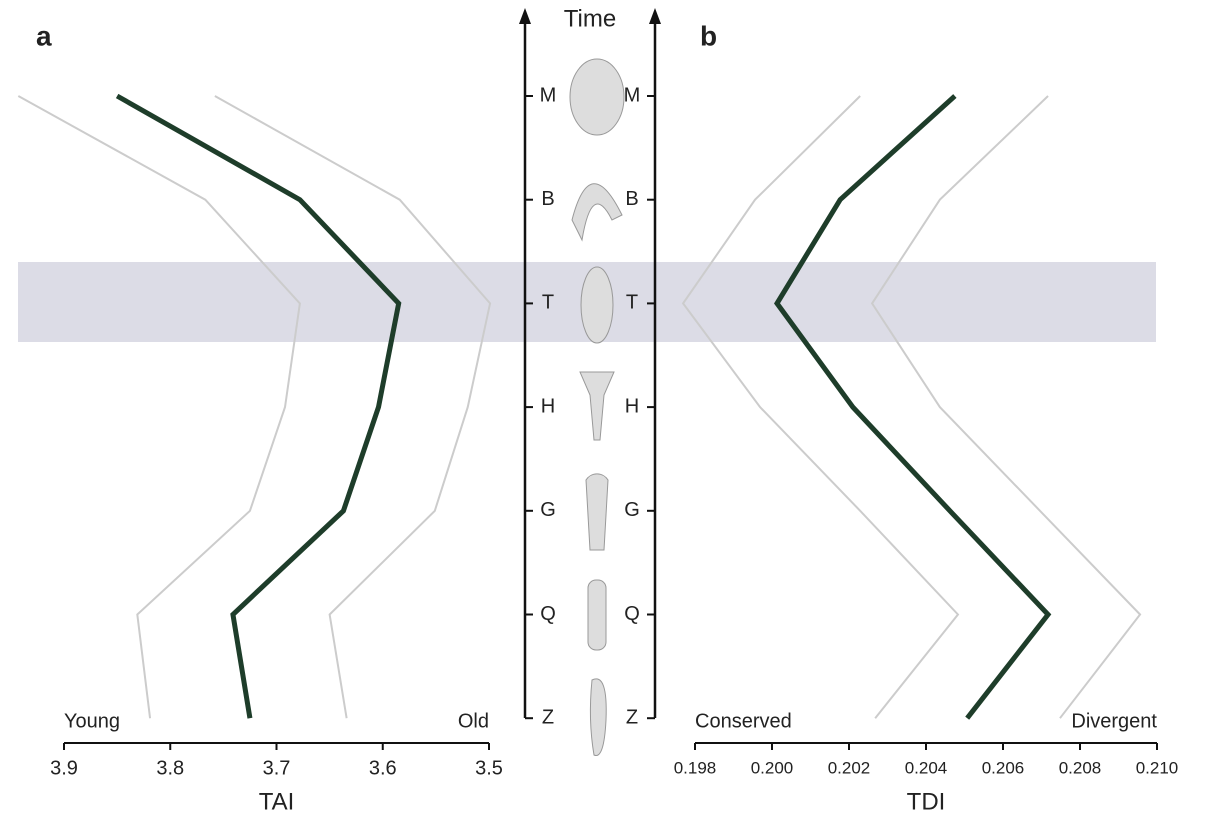 This screenshot has width=1215, height=818. Describe the element at coordinates (1157, 767) in the screenshot. I see `x-tick-label: 0.210` at that location.